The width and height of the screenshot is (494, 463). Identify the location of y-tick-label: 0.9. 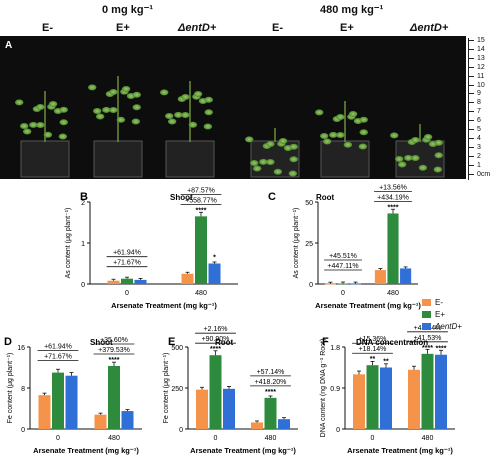
(335, 389).